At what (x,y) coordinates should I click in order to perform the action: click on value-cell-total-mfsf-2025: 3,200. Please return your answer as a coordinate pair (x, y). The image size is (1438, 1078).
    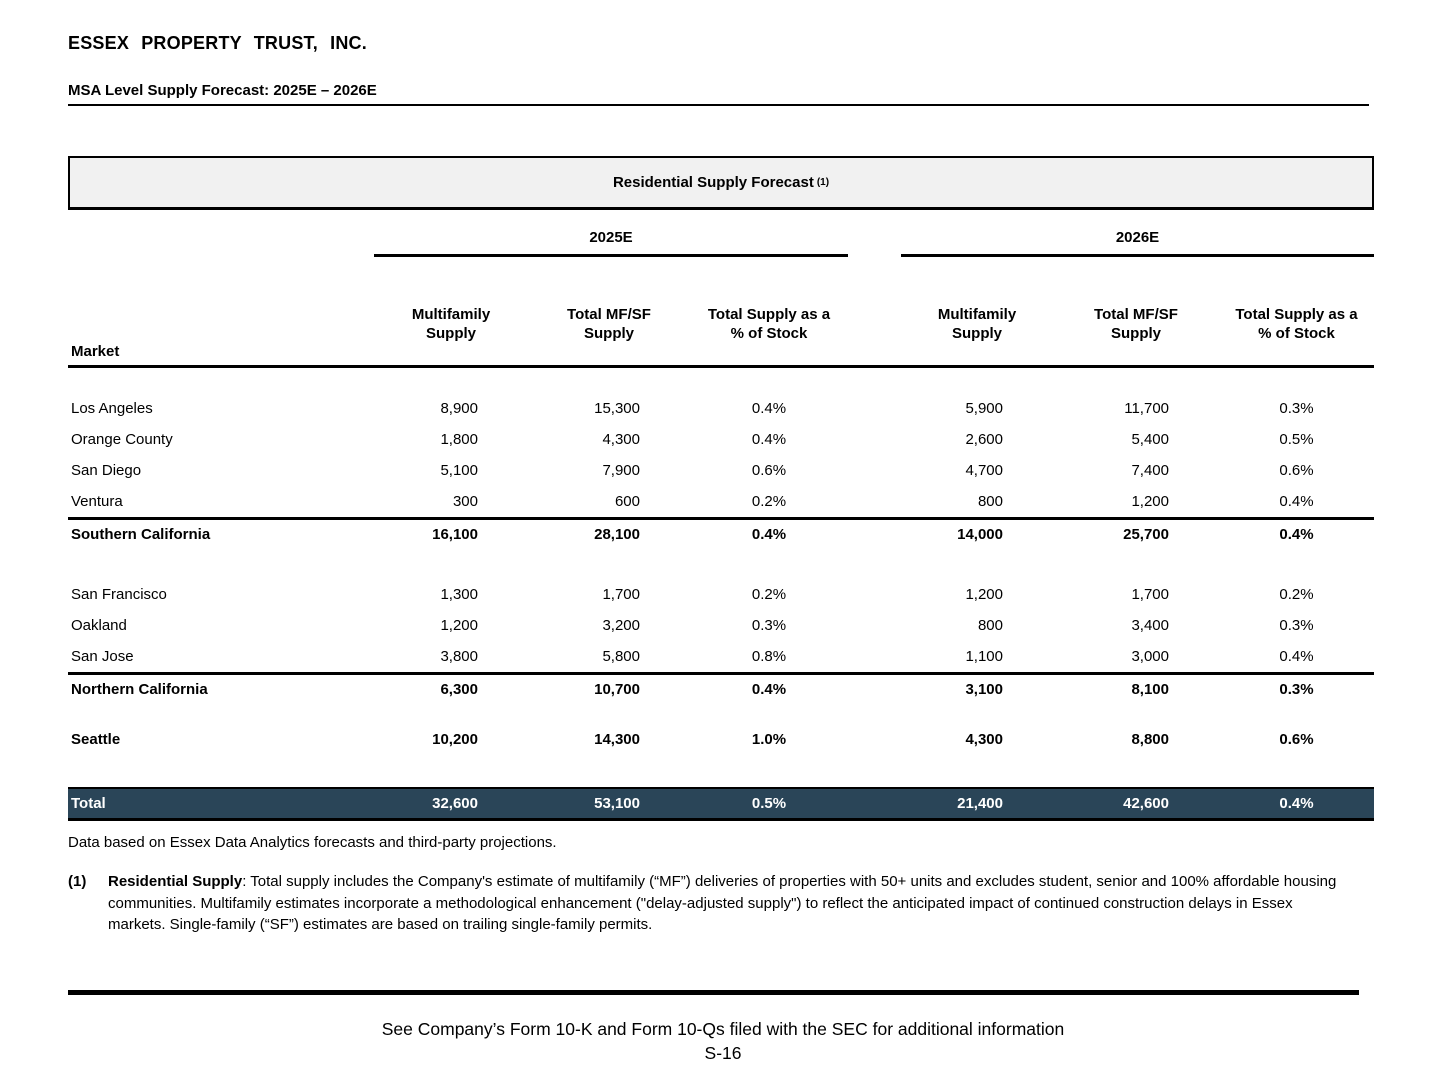
    Looking at the image, I should click on (621, 625).